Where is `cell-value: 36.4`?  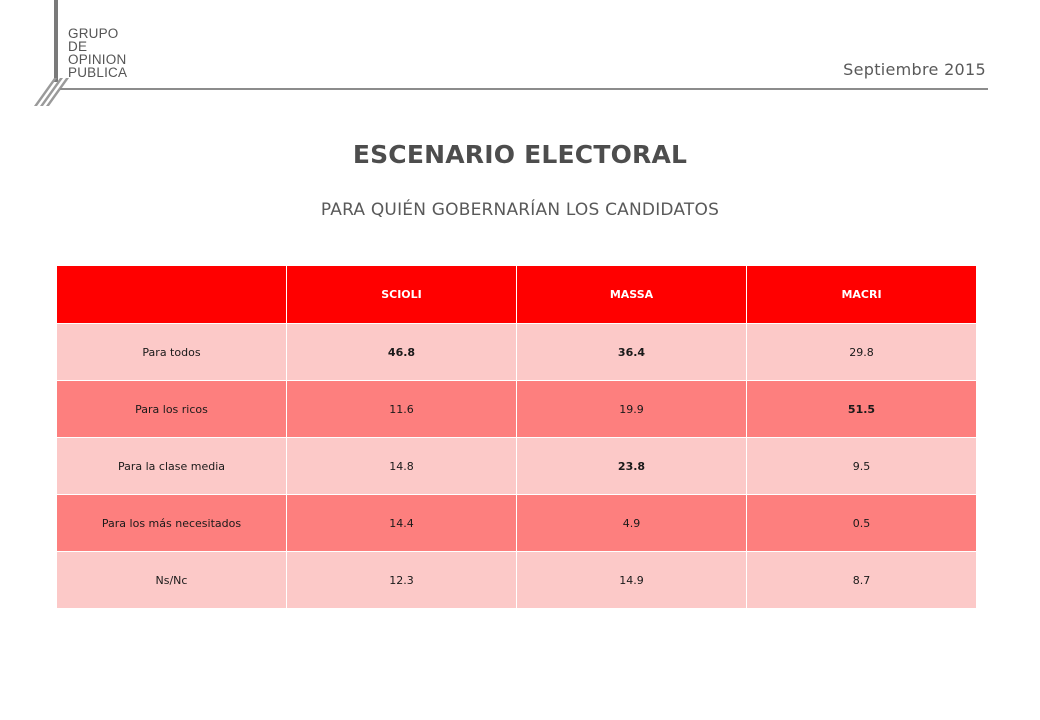
cell-value: 36.4 is located at coordinates (631, 352).